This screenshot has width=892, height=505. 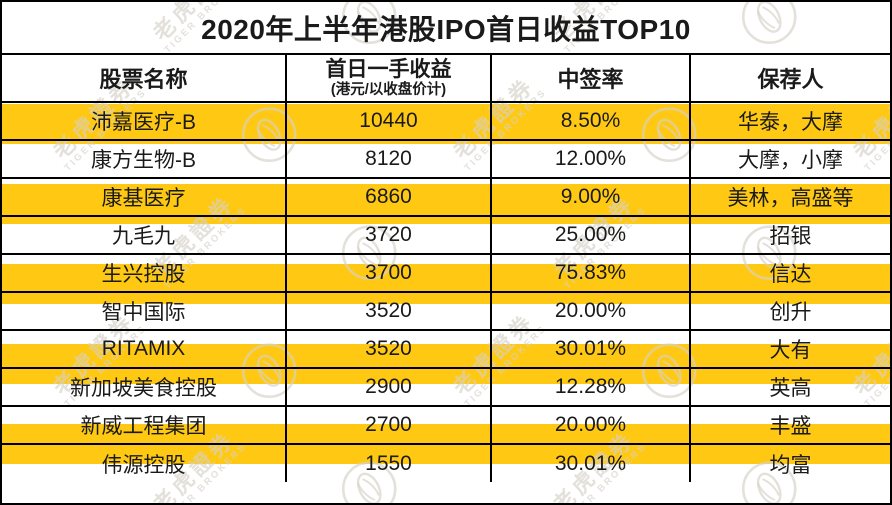 I want to click on table-row: 生兴控股 3700 75.83% 信达, so click(x=446, y=273).